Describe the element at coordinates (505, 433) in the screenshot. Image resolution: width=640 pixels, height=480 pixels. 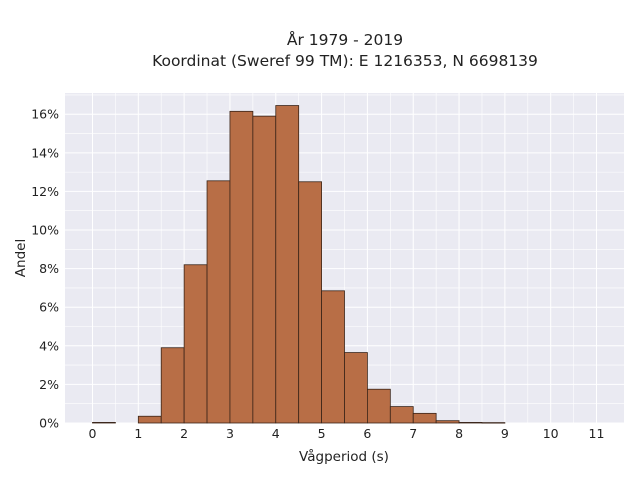
I see `x-tick-label: 9` at that location.